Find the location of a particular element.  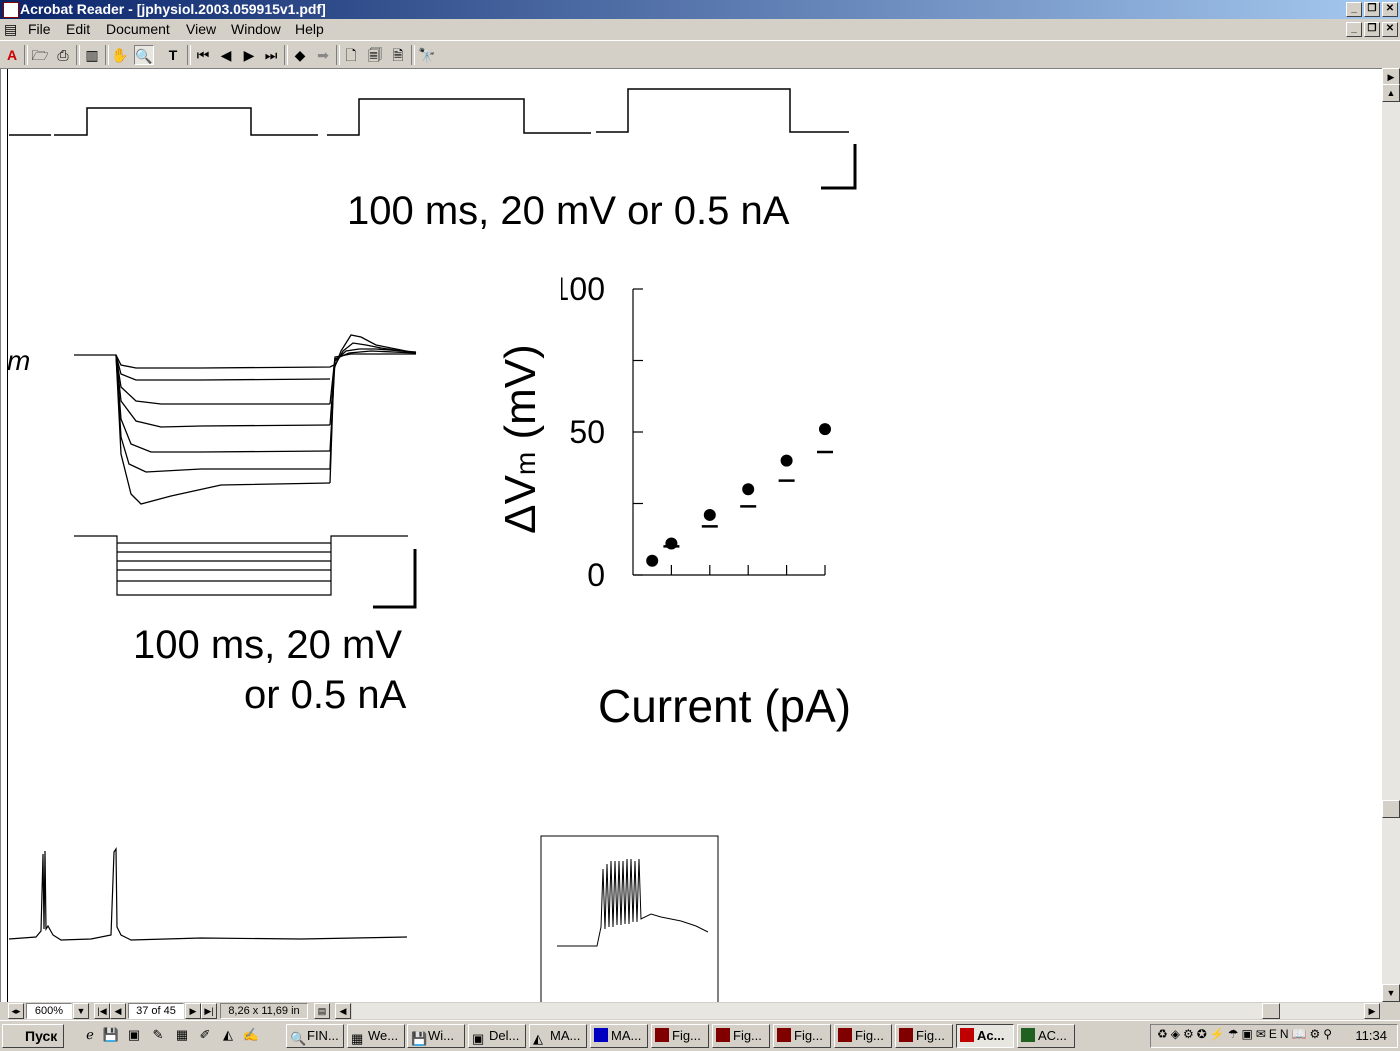

menu-document: Document is located at coordinates (138, 29).